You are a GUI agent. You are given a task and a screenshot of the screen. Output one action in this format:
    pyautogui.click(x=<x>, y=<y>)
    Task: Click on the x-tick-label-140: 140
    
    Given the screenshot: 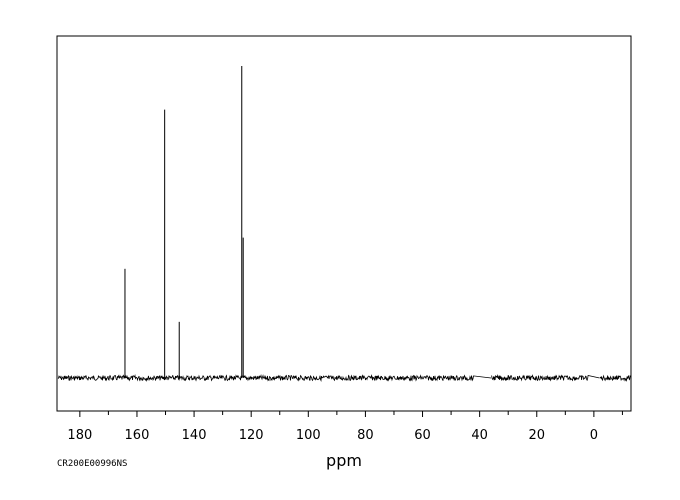 What is the action you would take?
    pyautogui.click(x=194, y=435)
    